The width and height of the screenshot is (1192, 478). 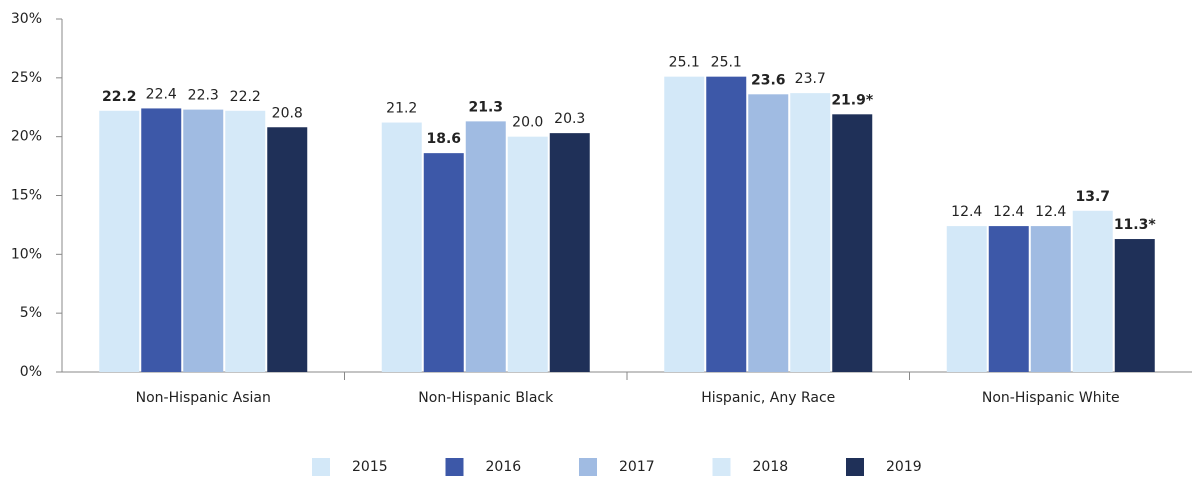 What do you see at coordinates (569, 119) in the screenshot?
I see `value-label: 20.3` at bounding box center [569, 119].